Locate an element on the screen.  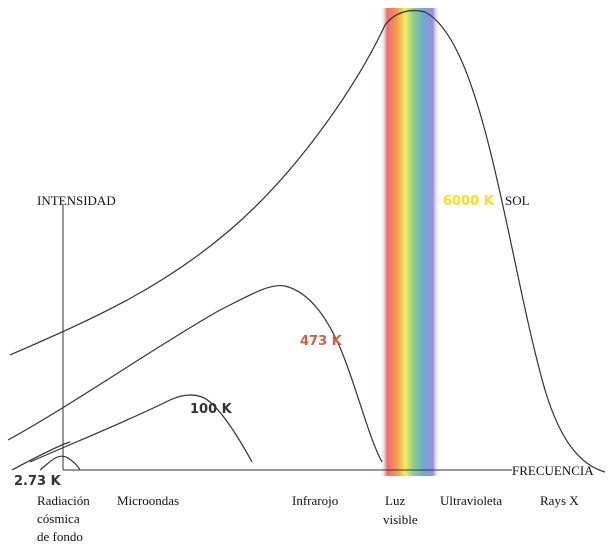
region-label: cósmica is located at coordinates (58, 518).